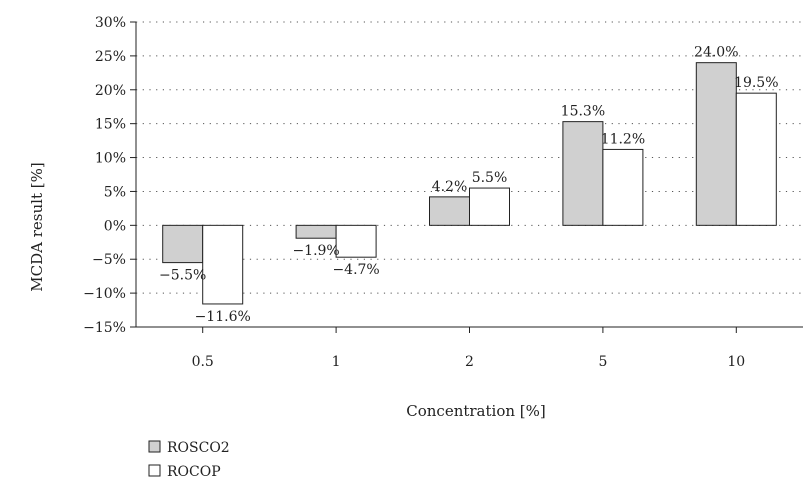 This screenshot has height=487, width=803. I want to click on data-label: 4.2%, so click(450, 187).